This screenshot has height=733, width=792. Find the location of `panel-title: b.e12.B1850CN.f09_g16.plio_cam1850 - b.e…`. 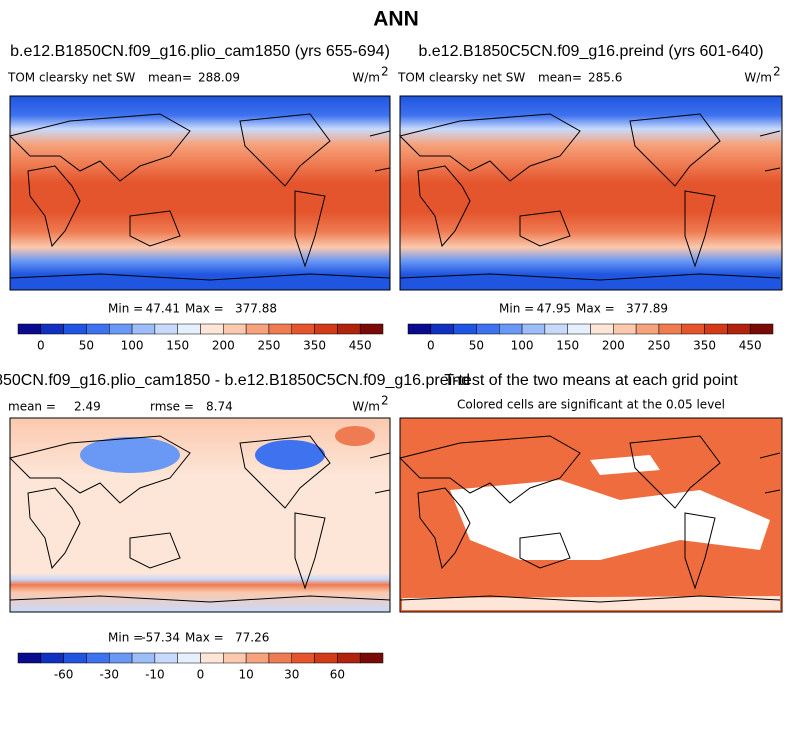

panel-title: b.e12.B1850CN.f09_g16.plio_cam1850 - b.e… is located at coordinates (235, 380).